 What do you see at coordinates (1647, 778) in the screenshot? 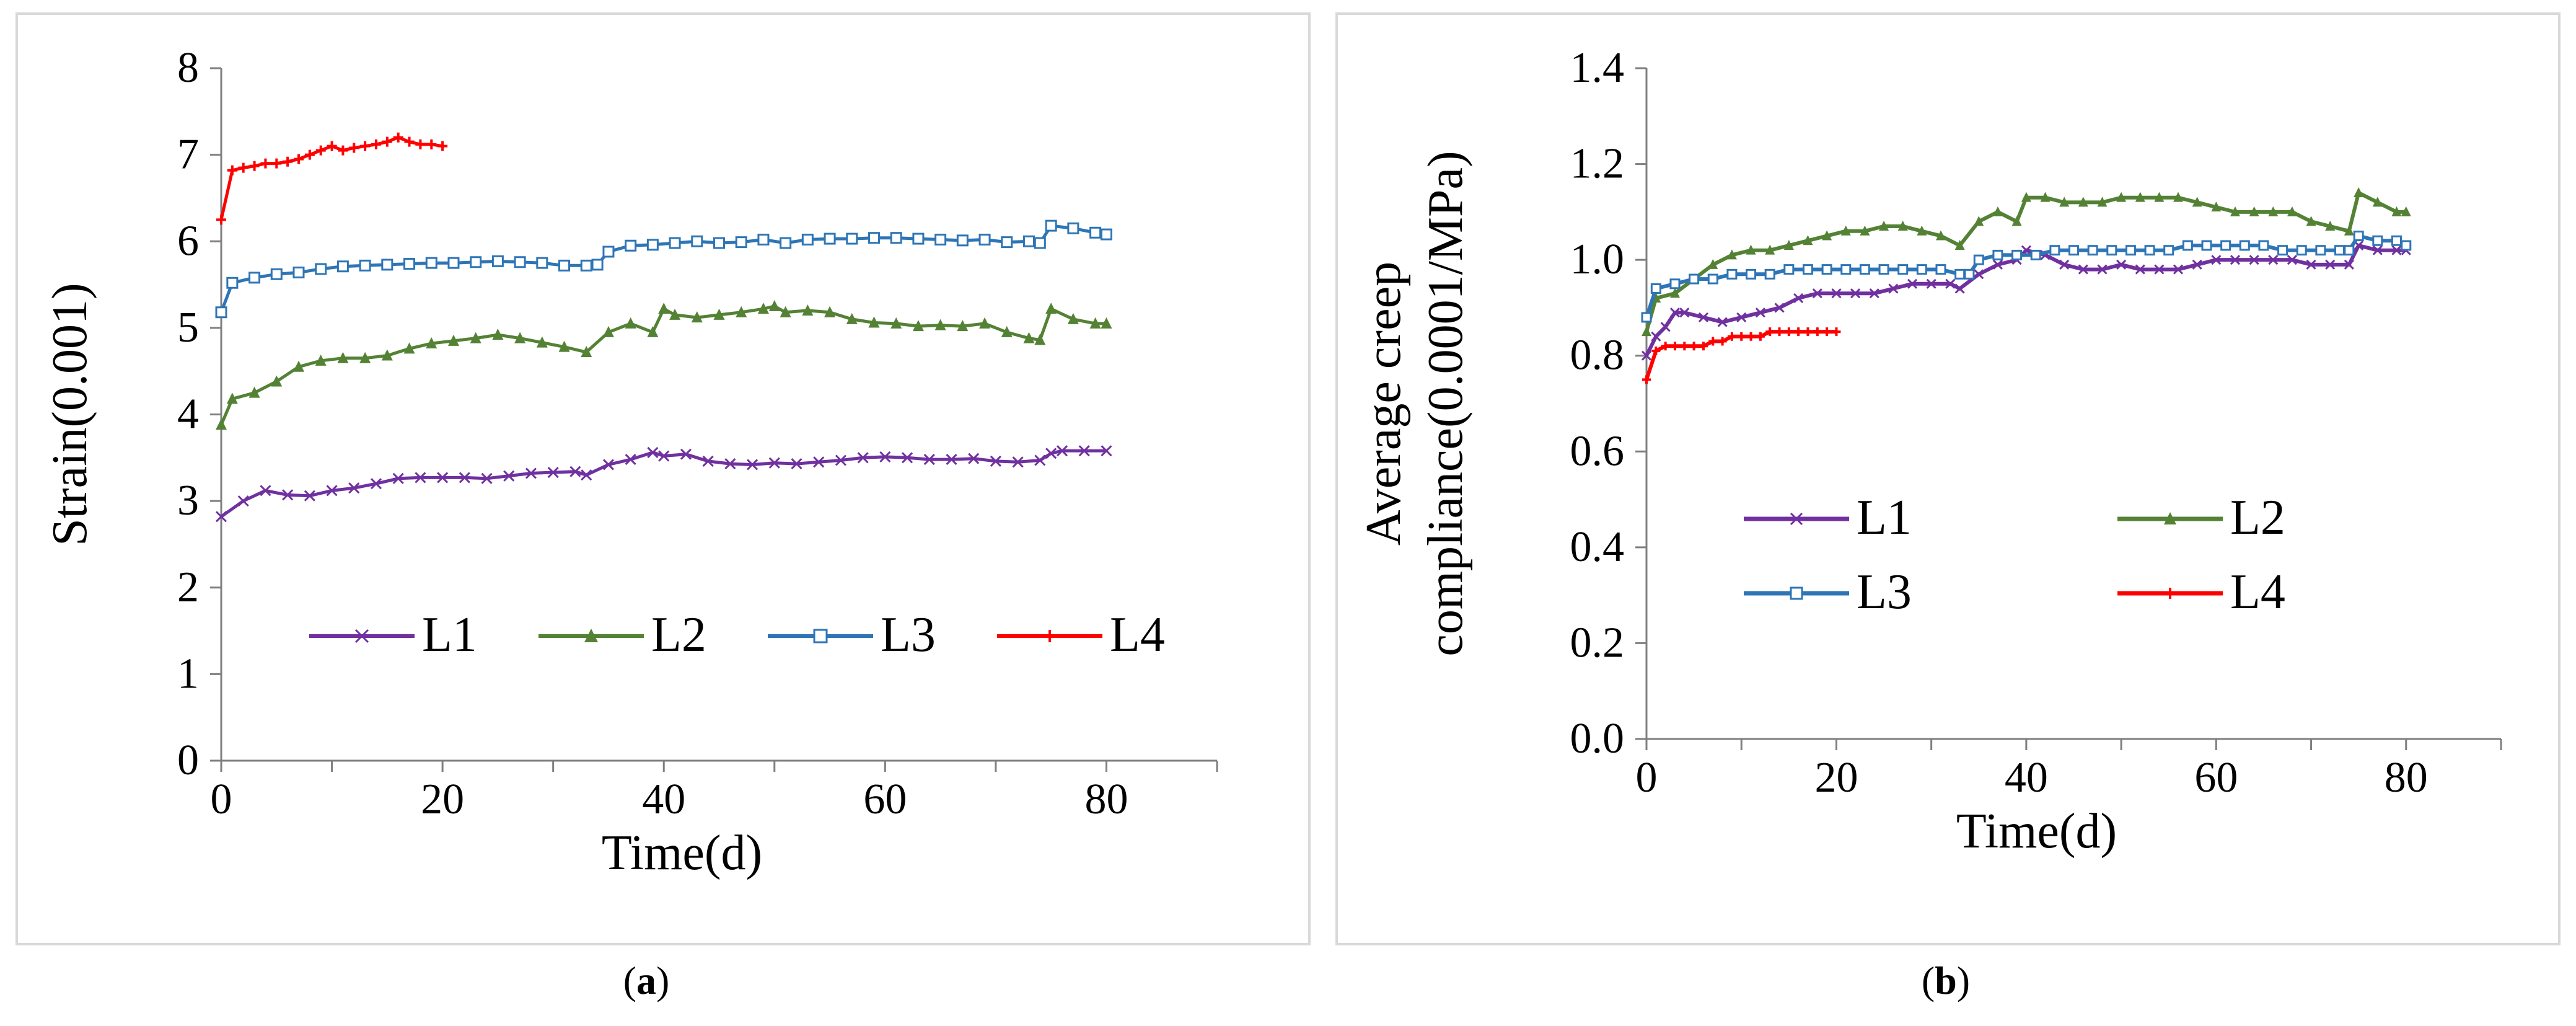
I see `x-tick-label: 0` at bounding box center [1647, 778].